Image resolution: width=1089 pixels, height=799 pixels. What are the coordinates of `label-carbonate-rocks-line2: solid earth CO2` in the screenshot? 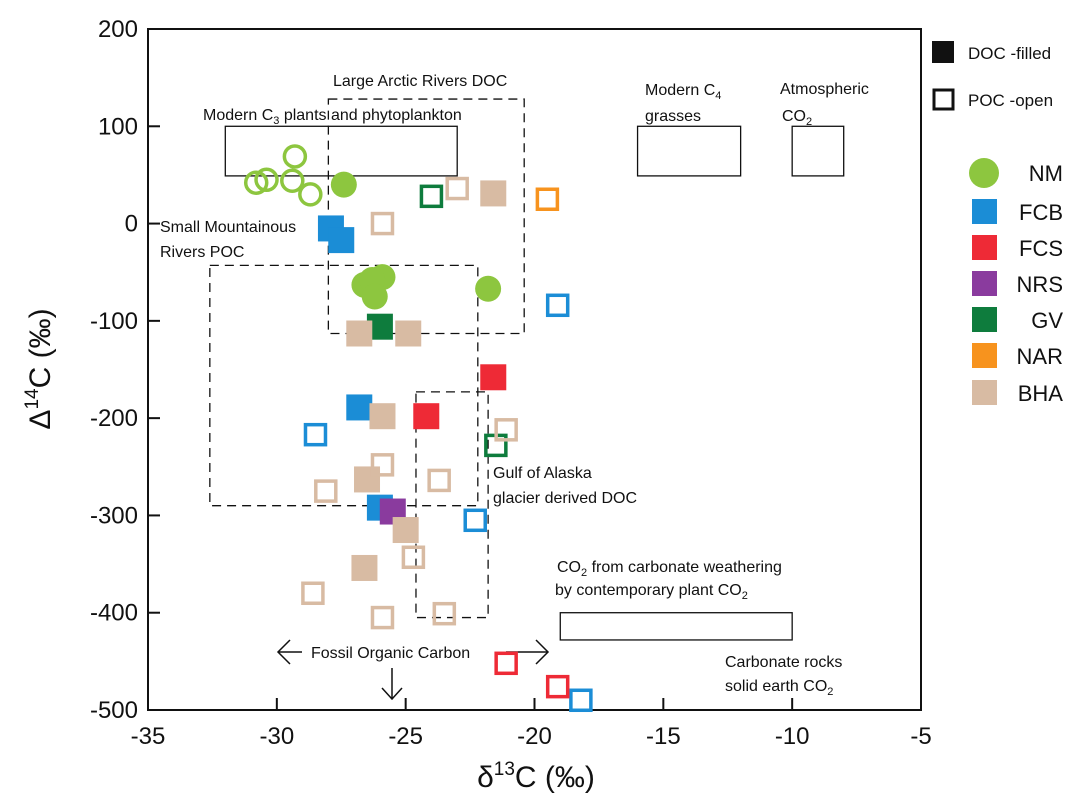 It's located at (779, 688).